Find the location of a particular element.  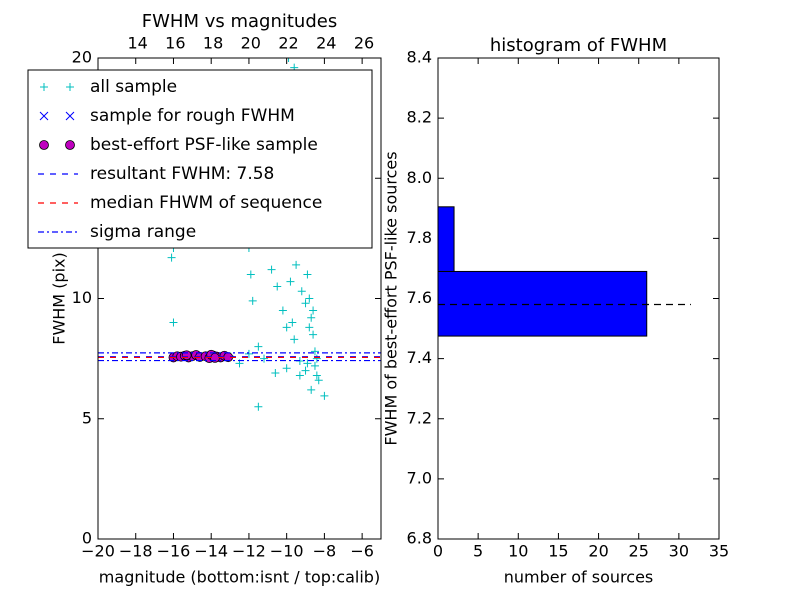

legend-label: sigma range is located at coordinates (143, 232).